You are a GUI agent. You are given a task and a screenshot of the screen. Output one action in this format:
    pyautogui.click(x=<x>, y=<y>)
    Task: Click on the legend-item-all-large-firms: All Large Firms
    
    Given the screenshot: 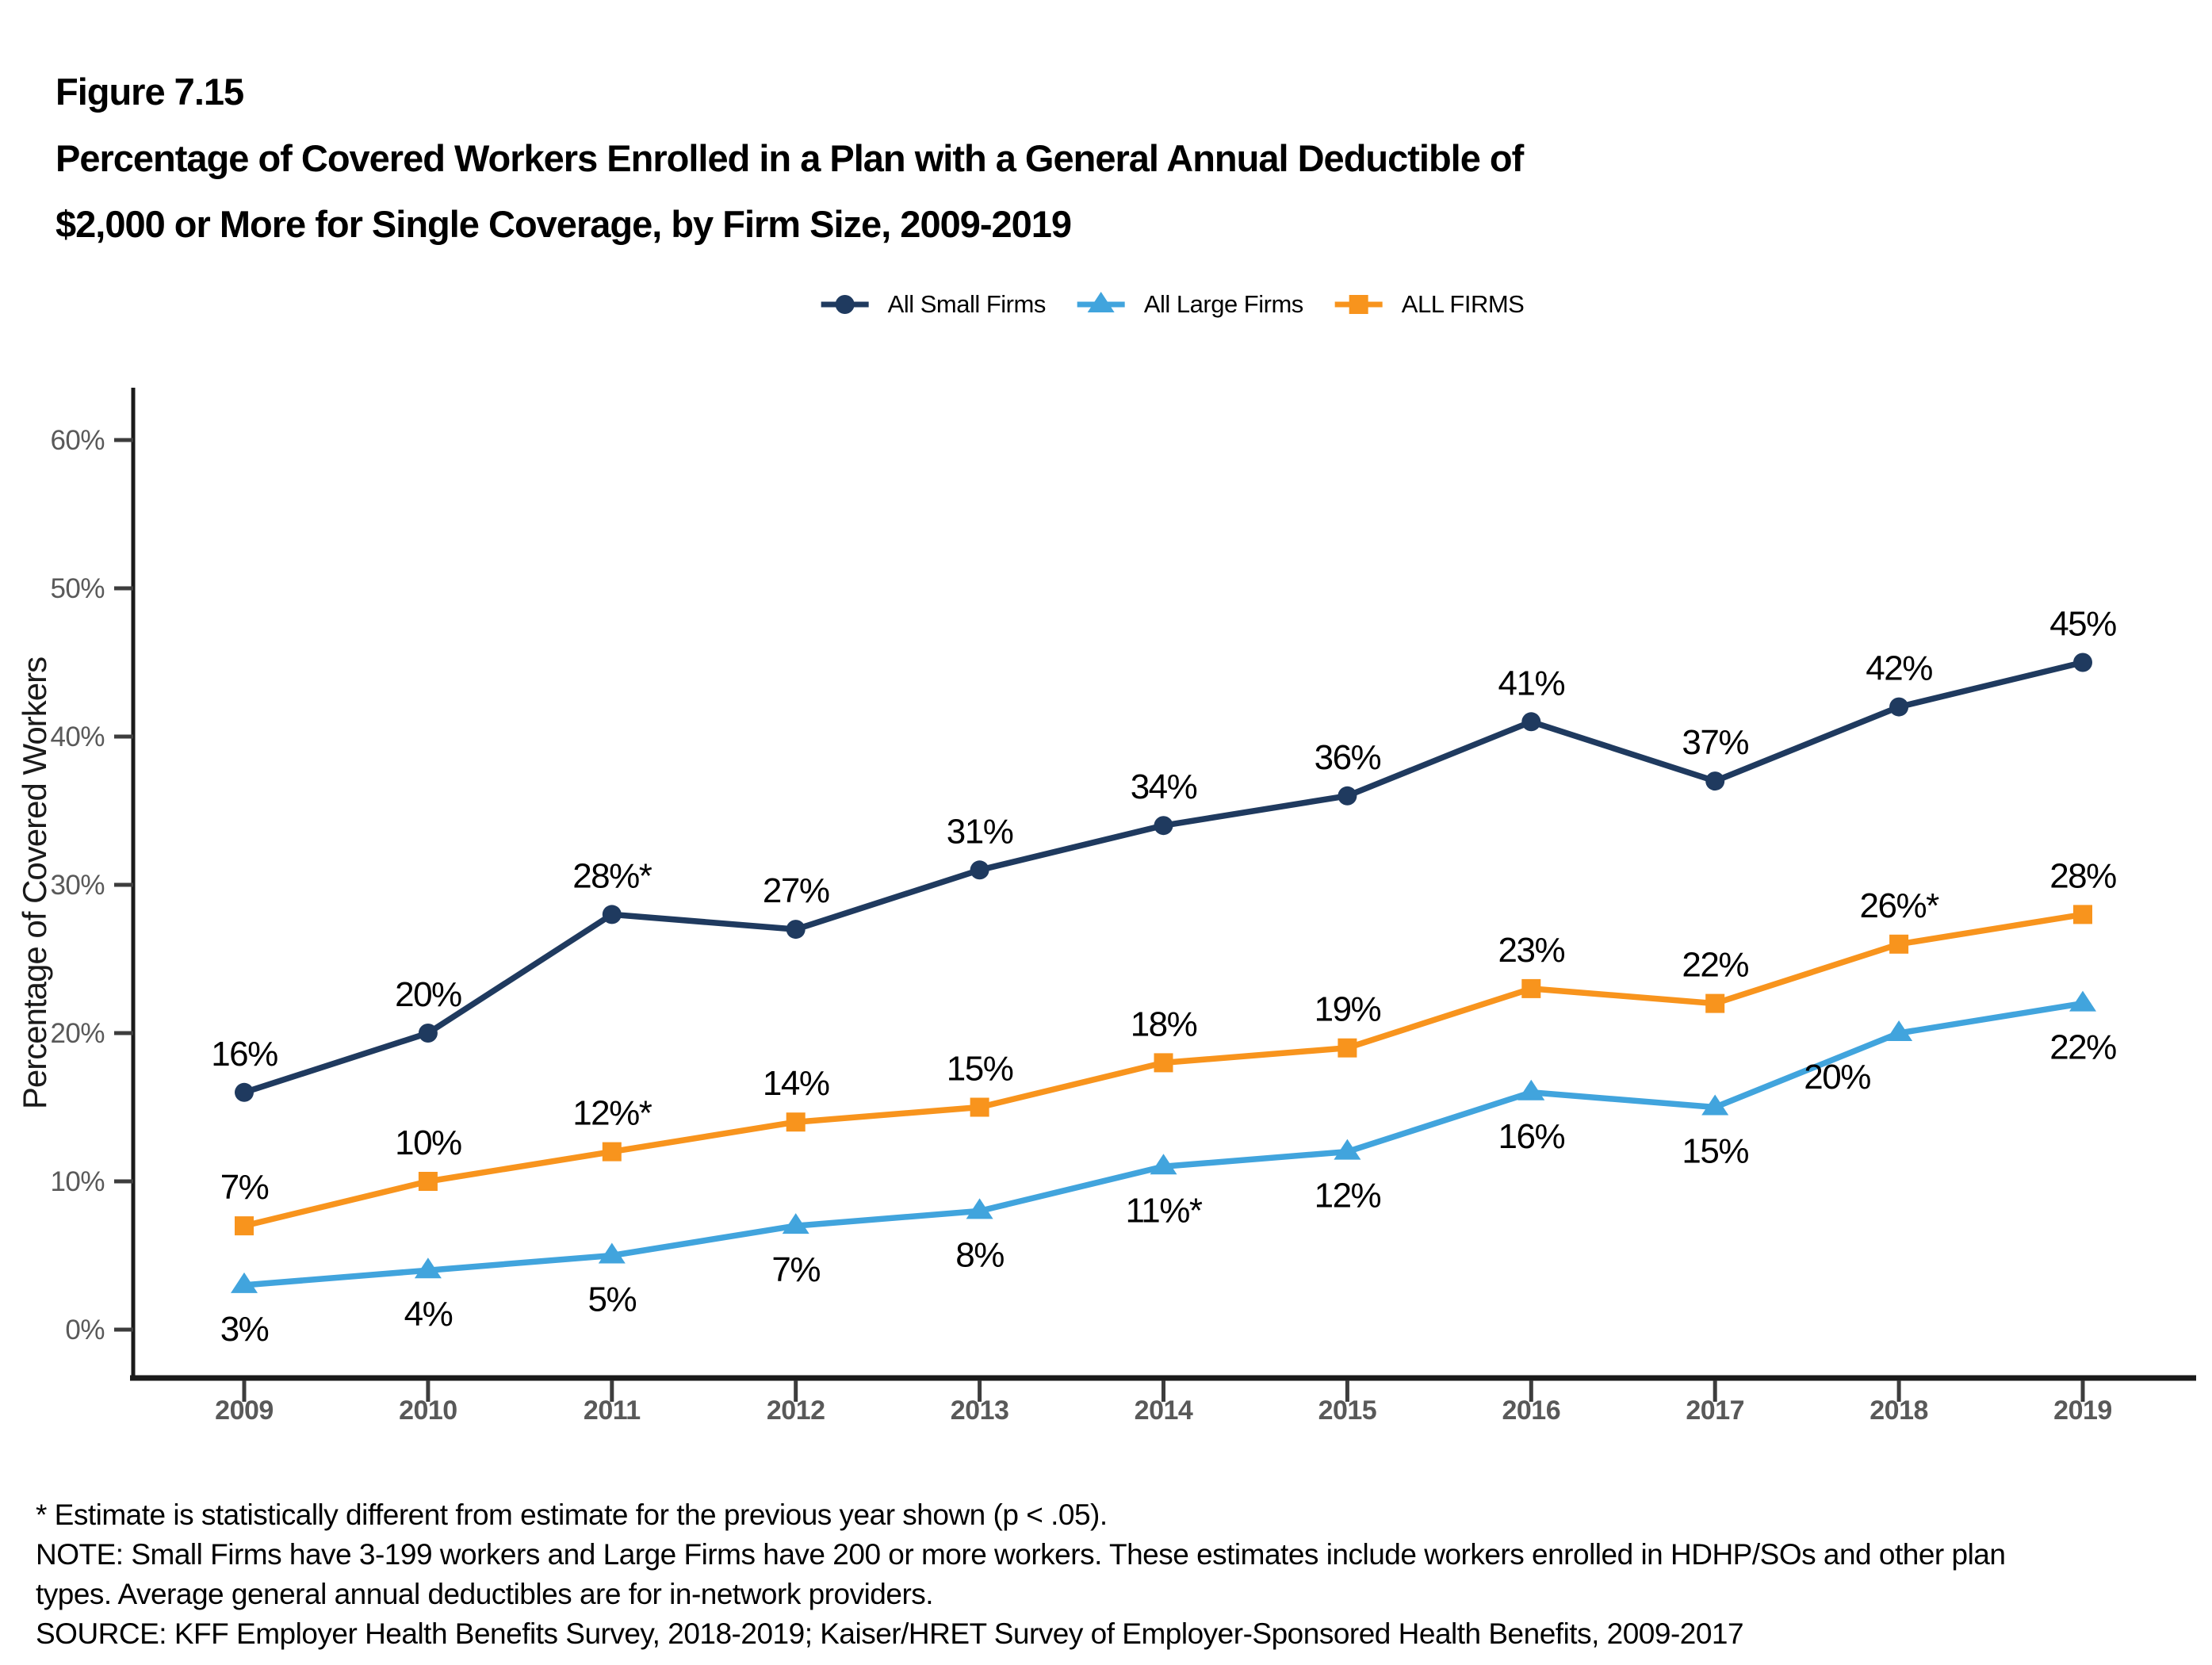 What is the action you would take?
    pyautogui.click(x=1189, y=304)
    